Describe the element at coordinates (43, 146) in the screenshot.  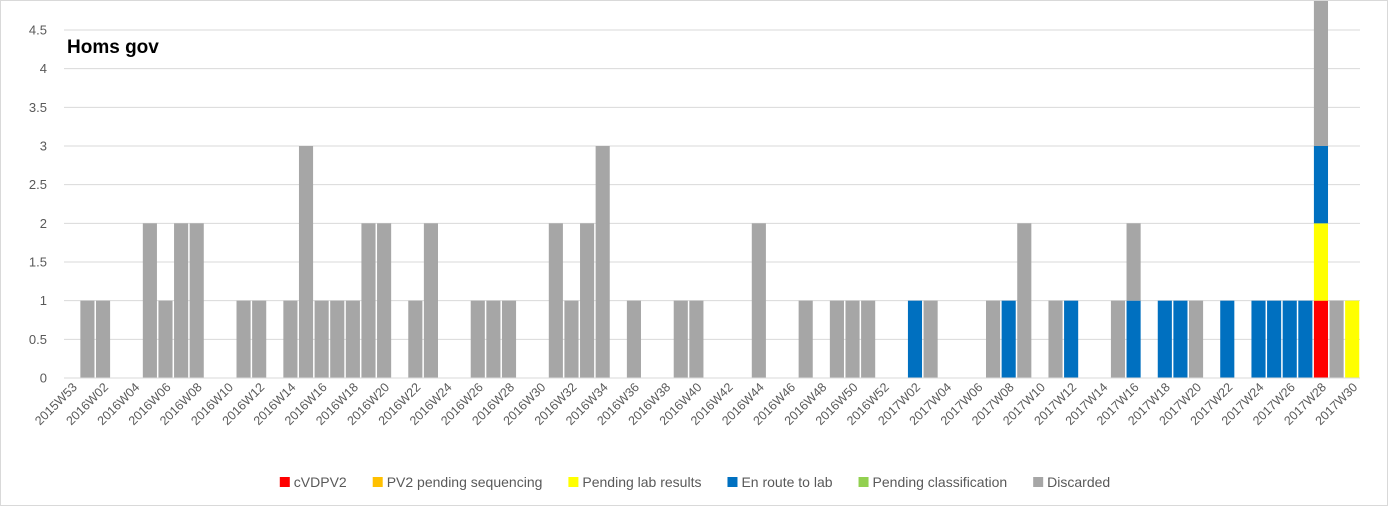
I see `y-tick-label: 3` at that location.